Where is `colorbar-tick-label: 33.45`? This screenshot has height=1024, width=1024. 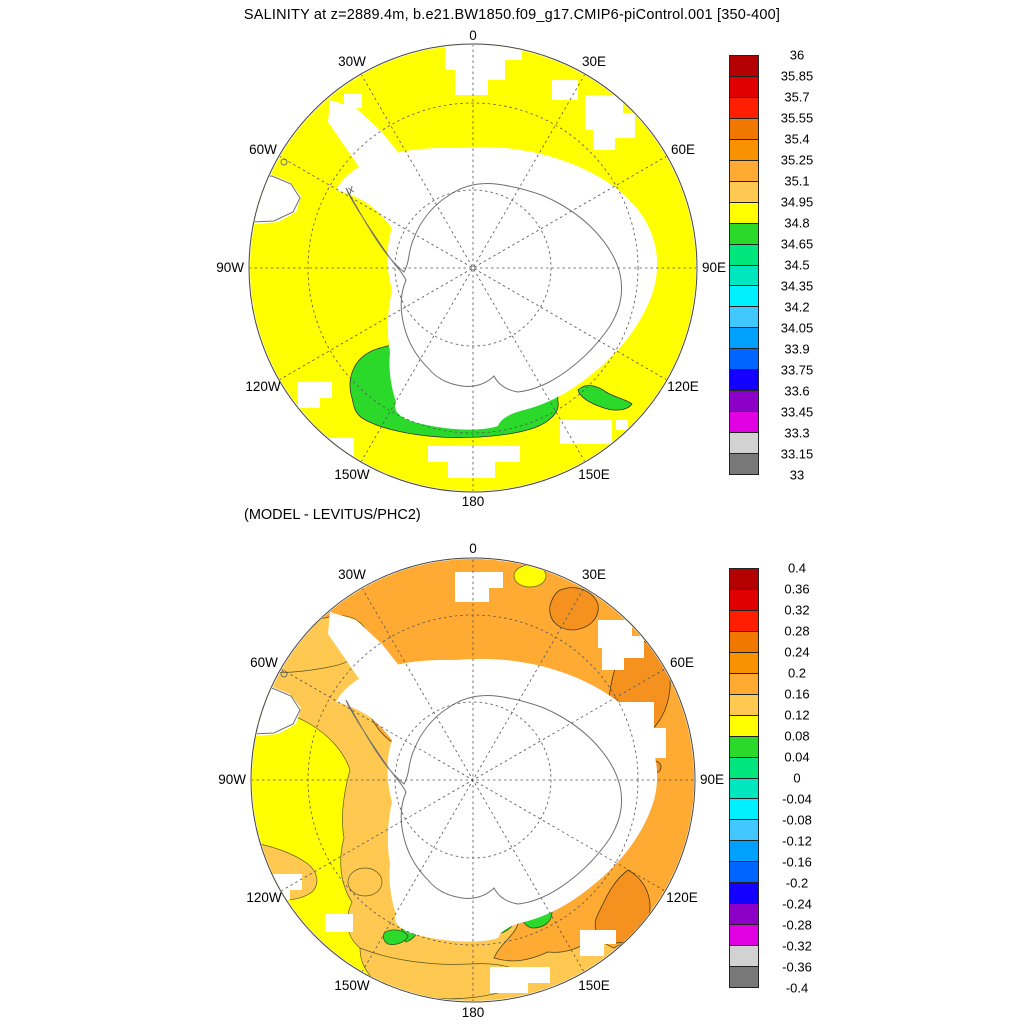
colorbar-tick-label: 33.45 is located at coordinates (797, 412).